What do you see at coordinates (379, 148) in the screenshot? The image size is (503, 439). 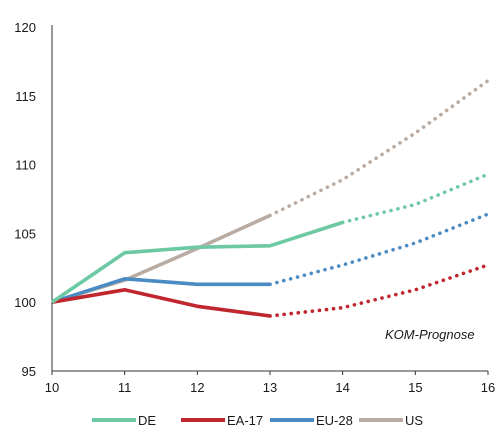 I see `series-line-us-forecast` at bounding box center [379, 148].